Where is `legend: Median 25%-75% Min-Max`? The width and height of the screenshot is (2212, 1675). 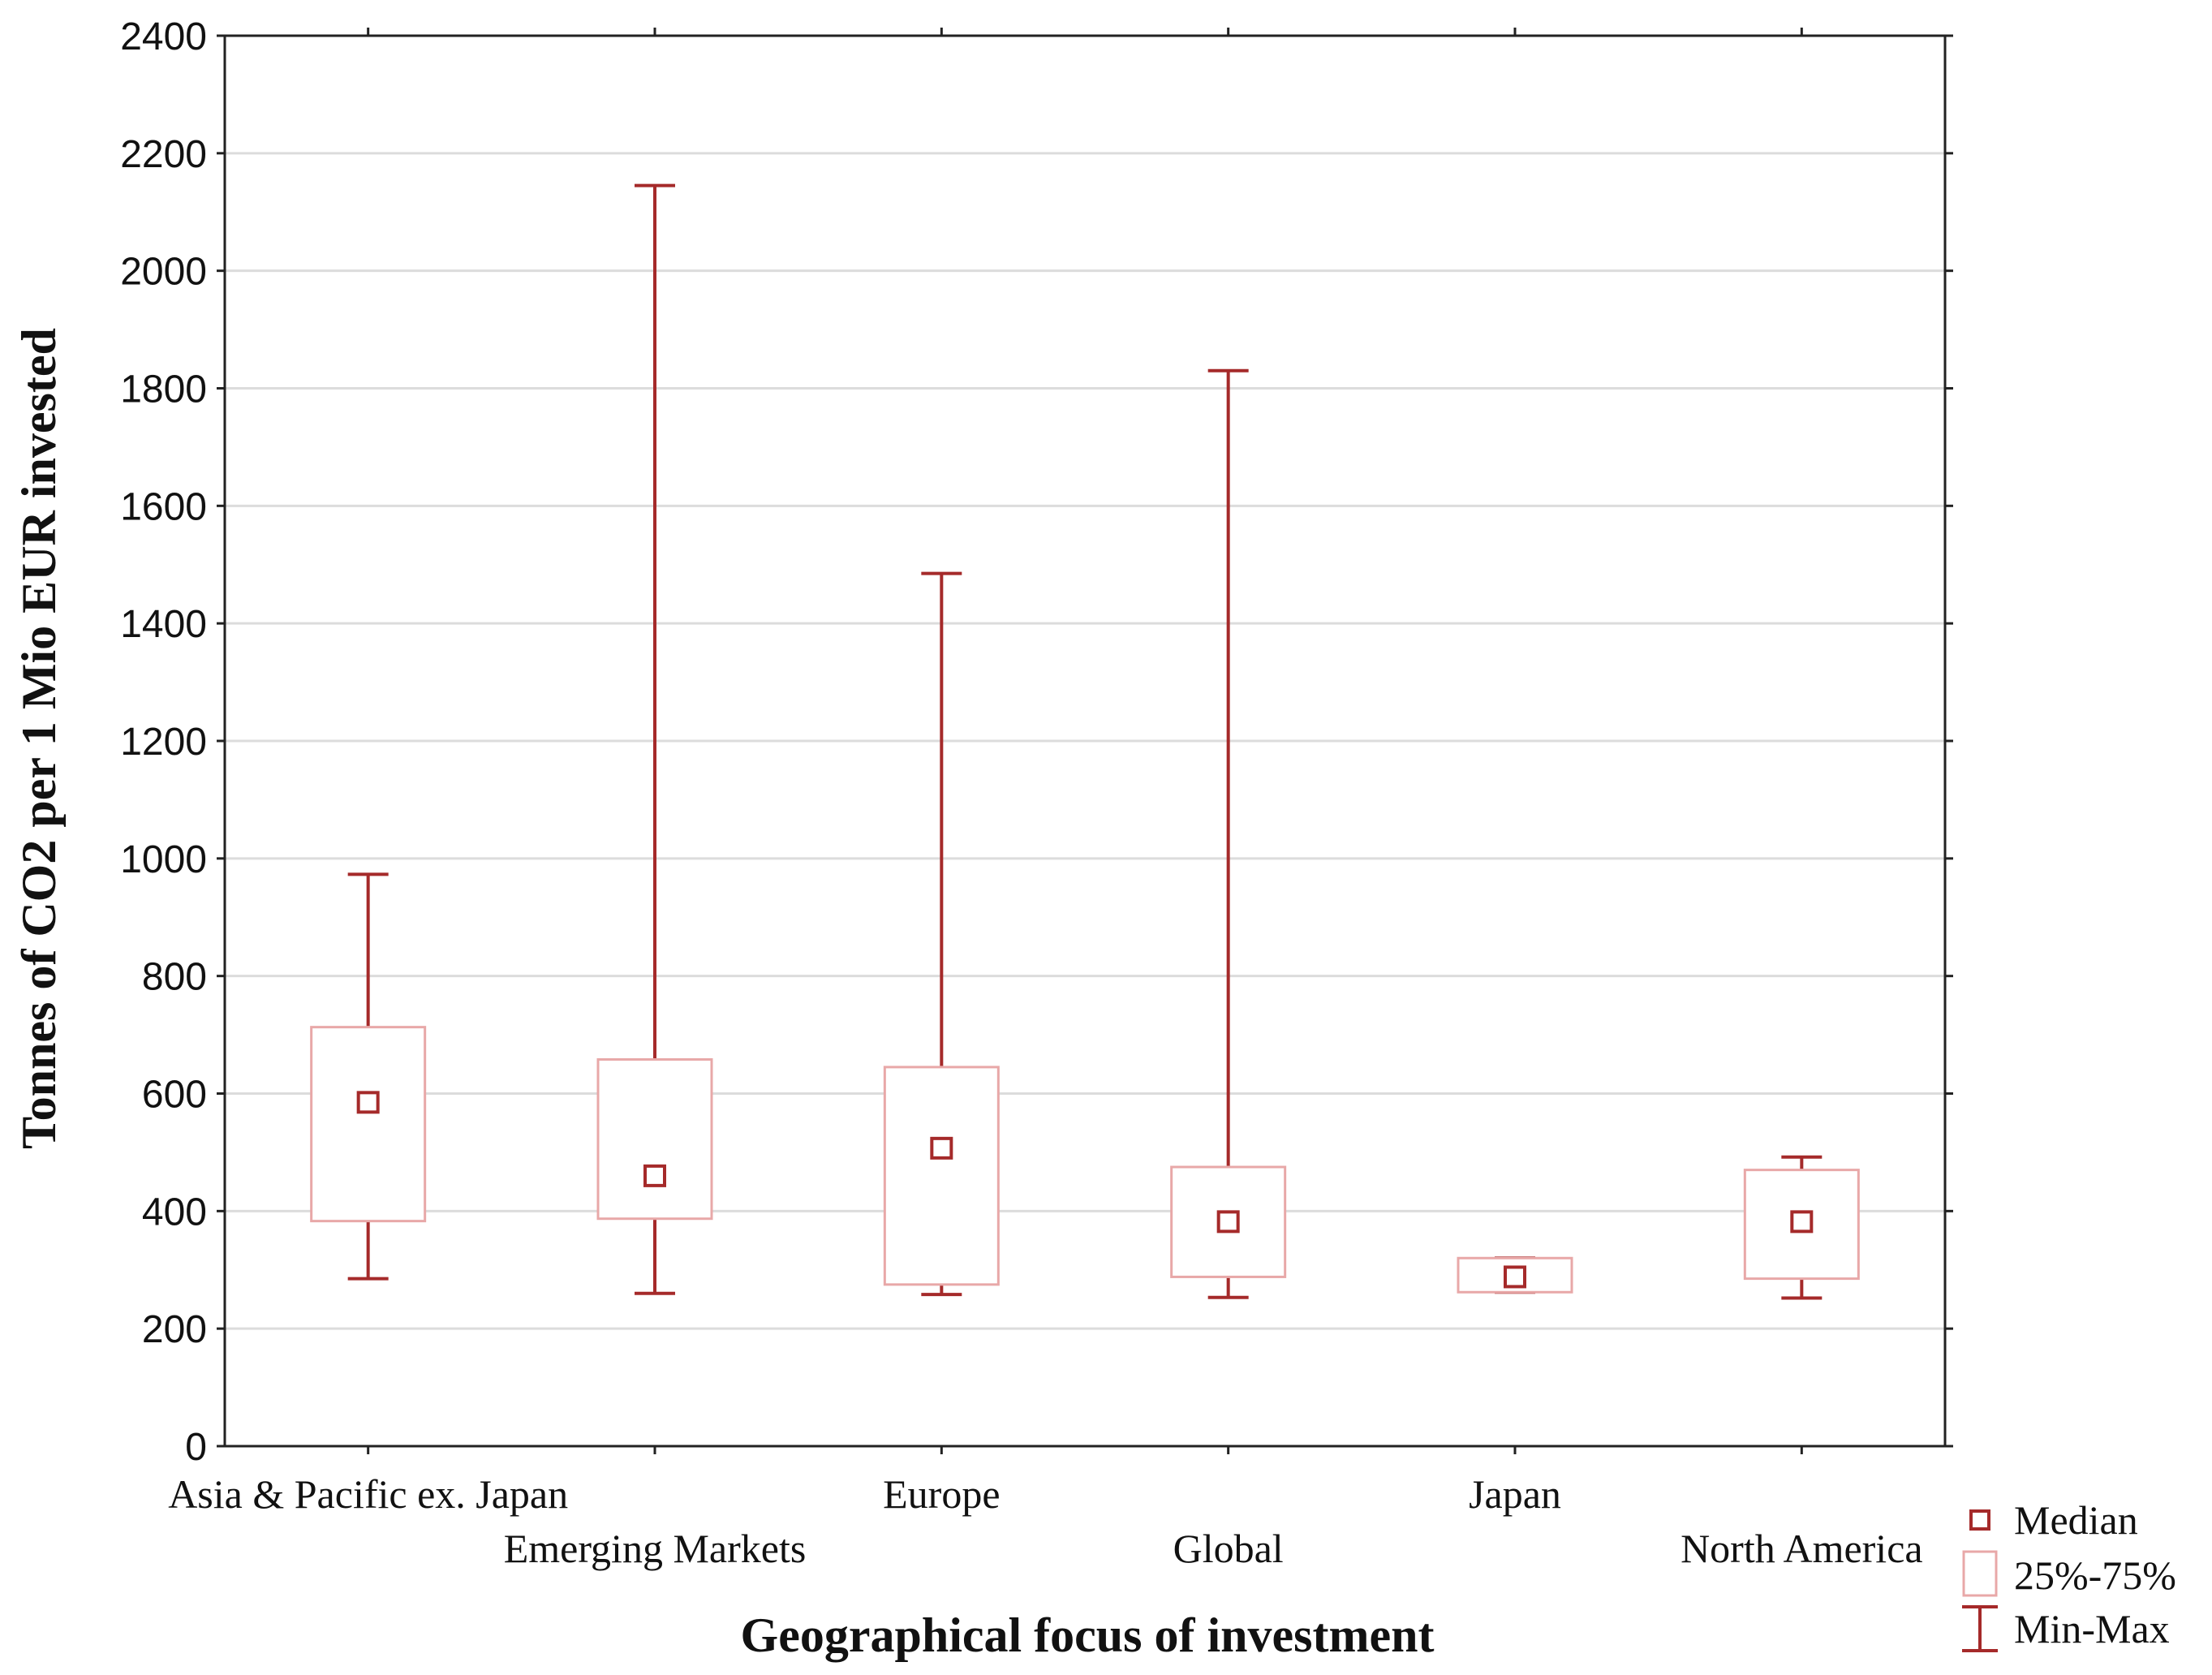
legend: Median 25%-75% Min-Max is located at coordinates (2069, 1574).